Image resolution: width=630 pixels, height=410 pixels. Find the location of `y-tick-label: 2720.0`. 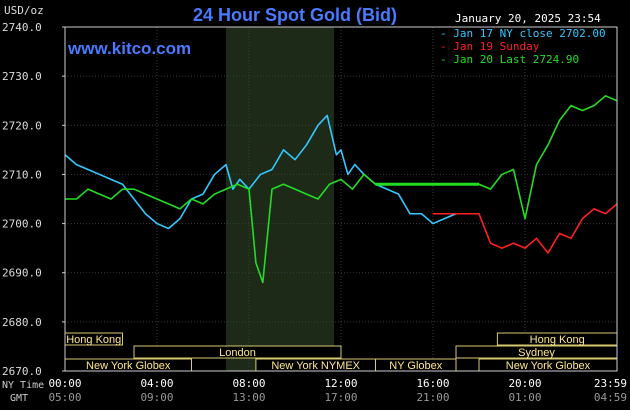

y-tick-label: 2720.0 is located at coordinates (22, 125).